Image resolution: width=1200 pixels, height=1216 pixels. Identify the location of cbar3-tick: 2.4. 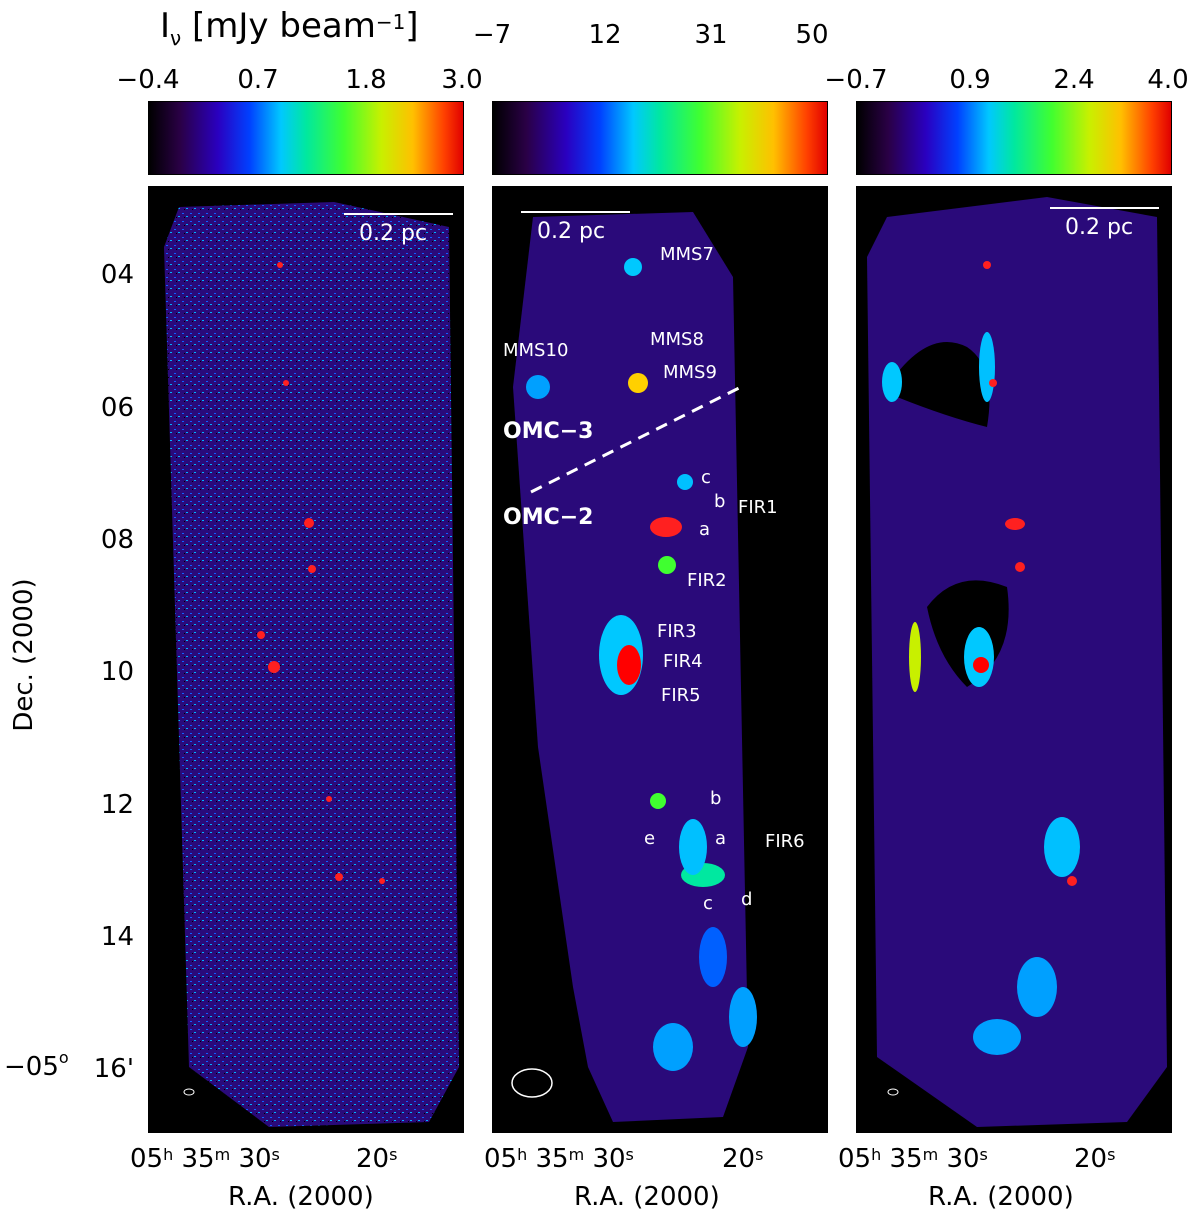
(1074, 80).